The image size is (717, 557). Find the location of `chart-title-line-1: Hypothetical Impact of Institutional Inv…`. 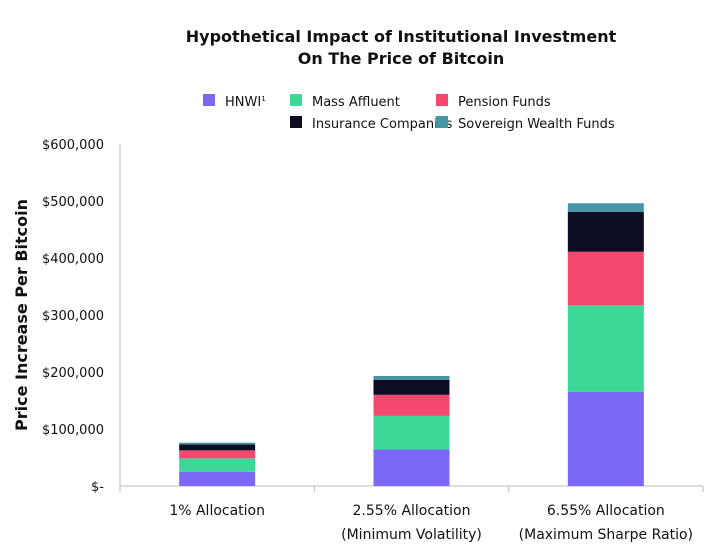

chart-title-line-1: Hypothetical Impact of Institutional Inv… is located at coordinates (401, 36).